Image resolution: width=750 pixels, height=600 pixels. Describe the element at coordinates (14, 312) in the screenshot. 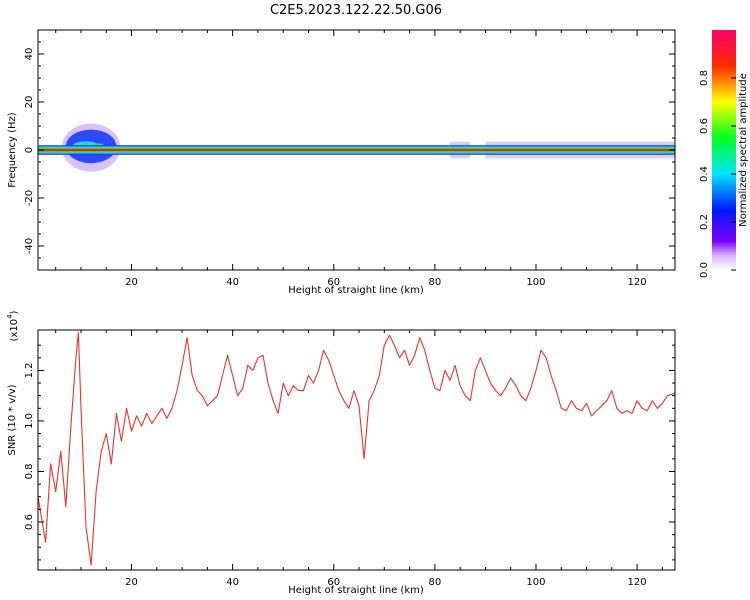

I see `snr-multiplier-close: )` at that location.